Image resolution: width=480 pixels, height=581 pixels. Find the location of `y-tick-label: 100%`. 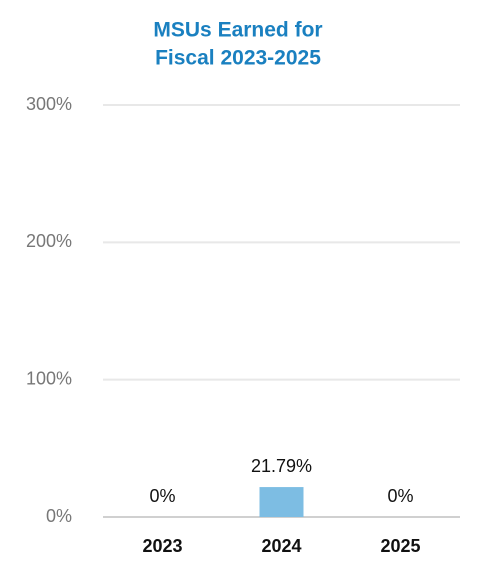

y-tick-label: 100% is located at coordinates (49, 378).